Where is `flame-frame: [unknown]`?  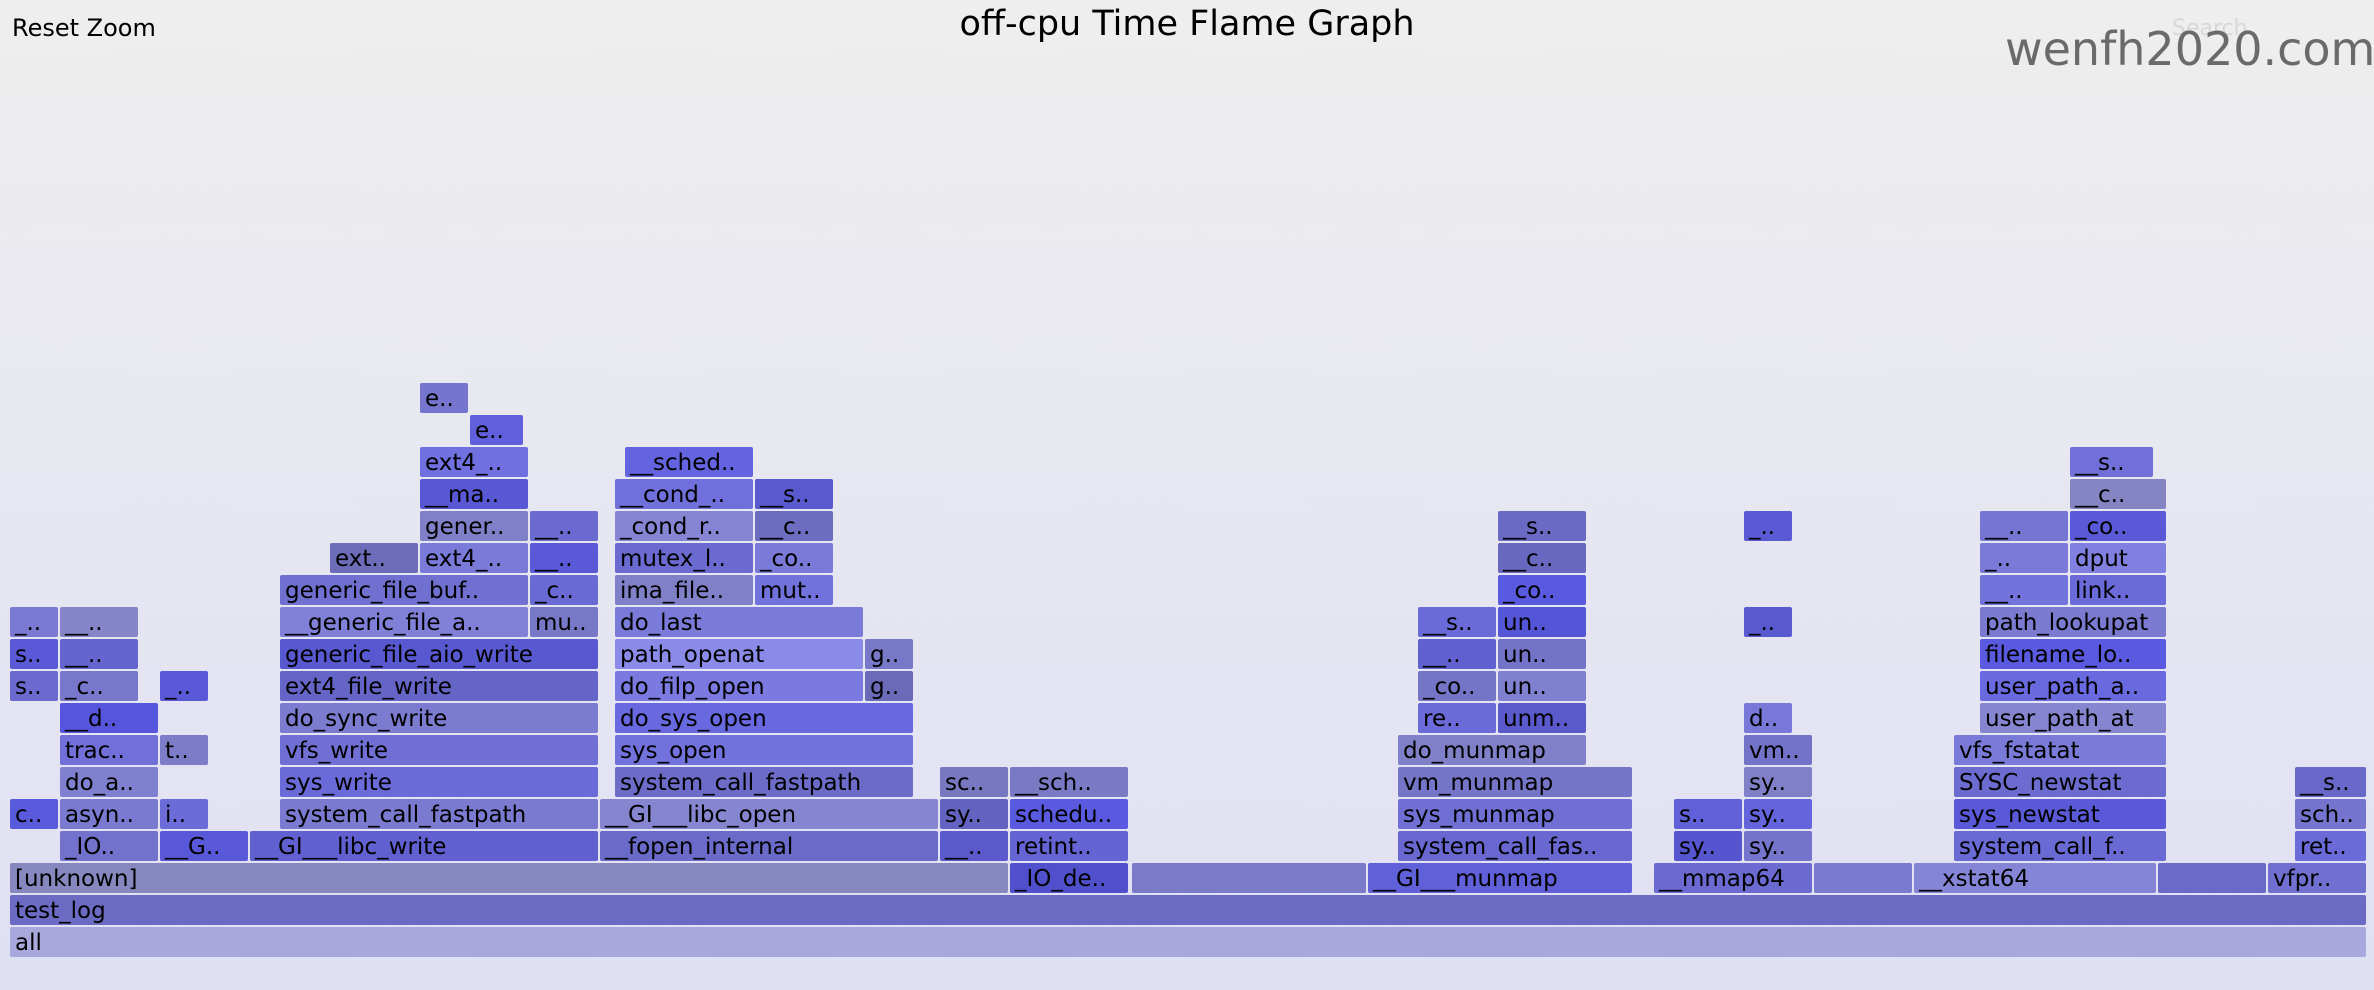 flame-frame: [unknown] is located at coordinates (509, 878).